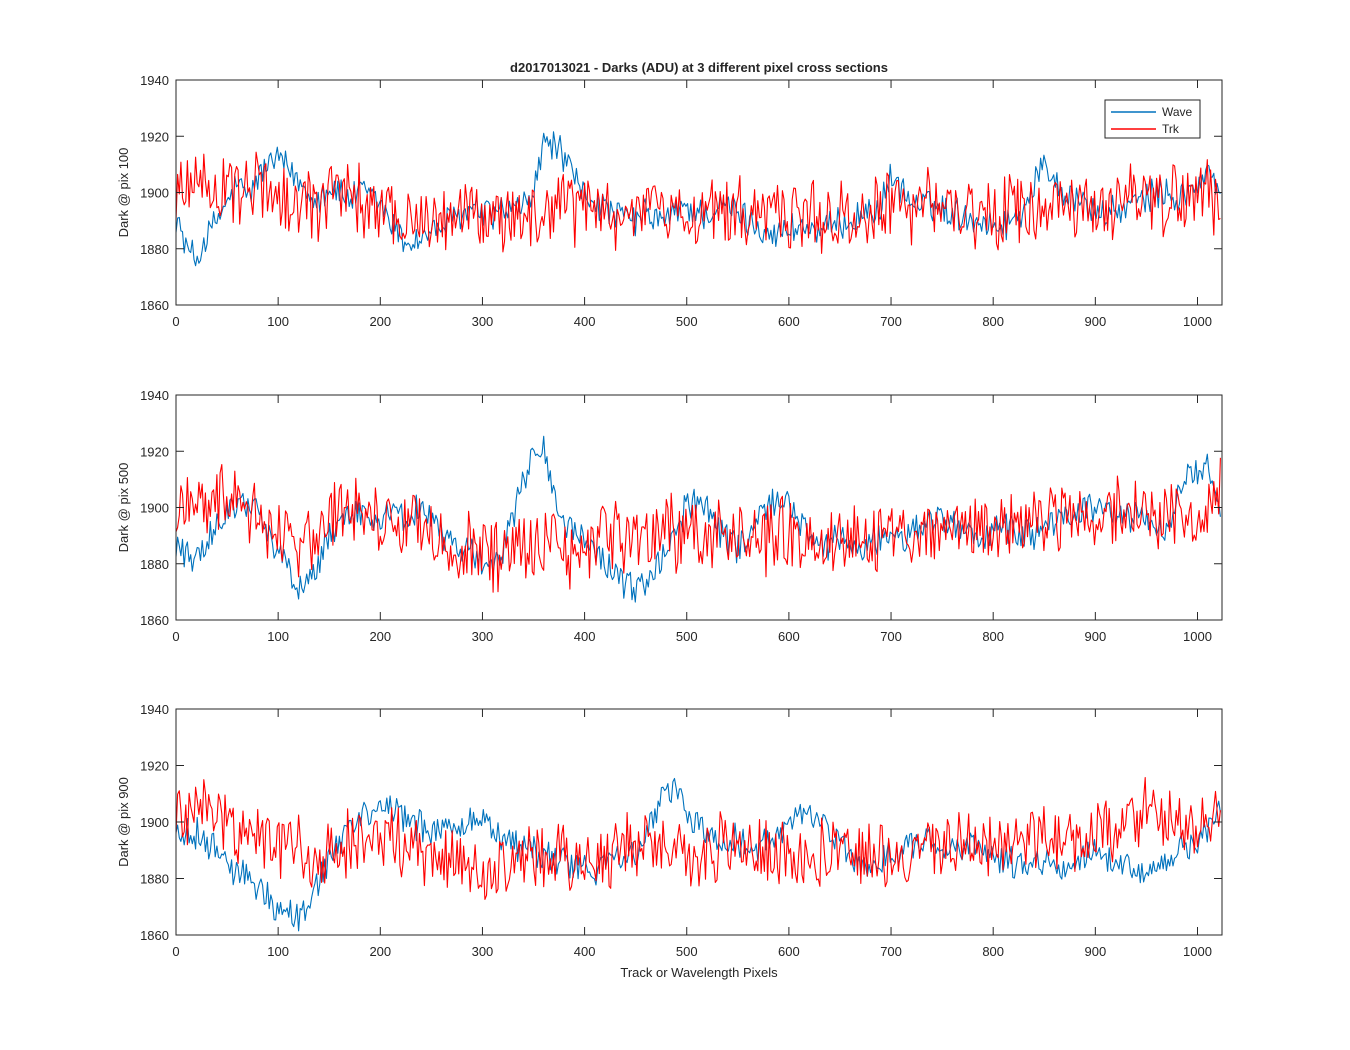  I want to click on y-axis-label: Dark @ pix 100, so click(123, 193).